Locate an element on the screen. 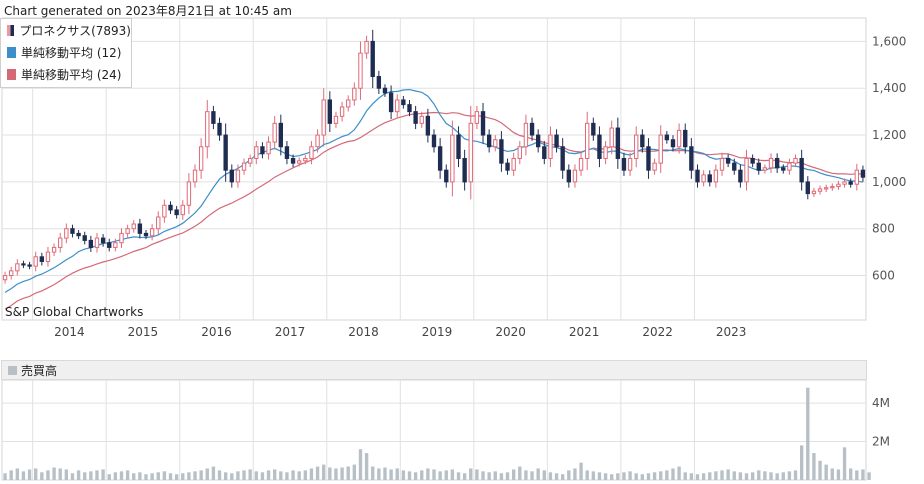 This screenshot has height=484, width=924. legend-item-price: プロネクサス(7893) is located at coordinates (66, 30).